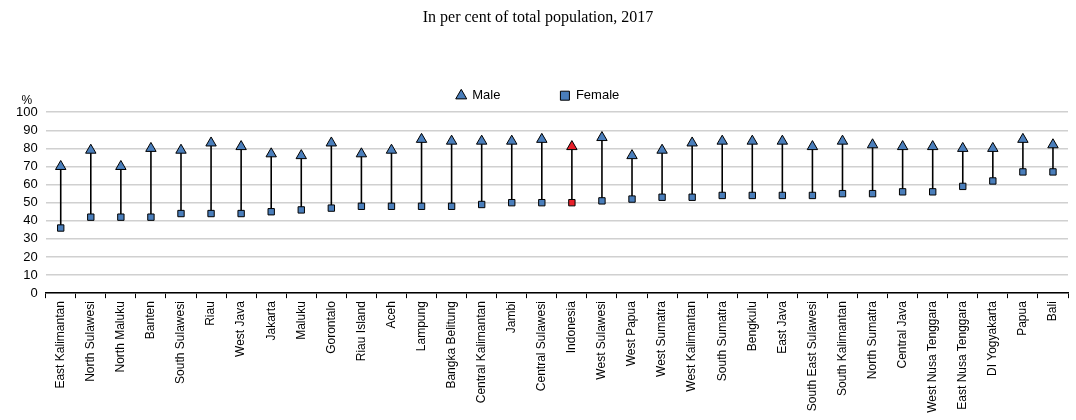 The image size is (1076, 420). Describe the element at coordinates (841, 348) in the screenshot. I see `x-tick-label: South Kalimantan` at that location.